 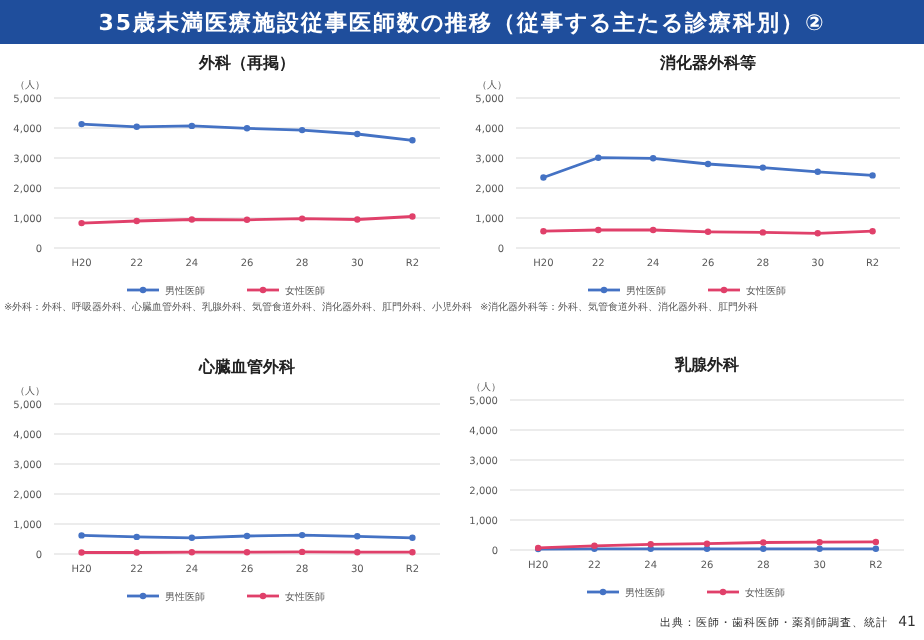 I want to click on chart-title: 乳腺外科, so click(x=706, y=365).